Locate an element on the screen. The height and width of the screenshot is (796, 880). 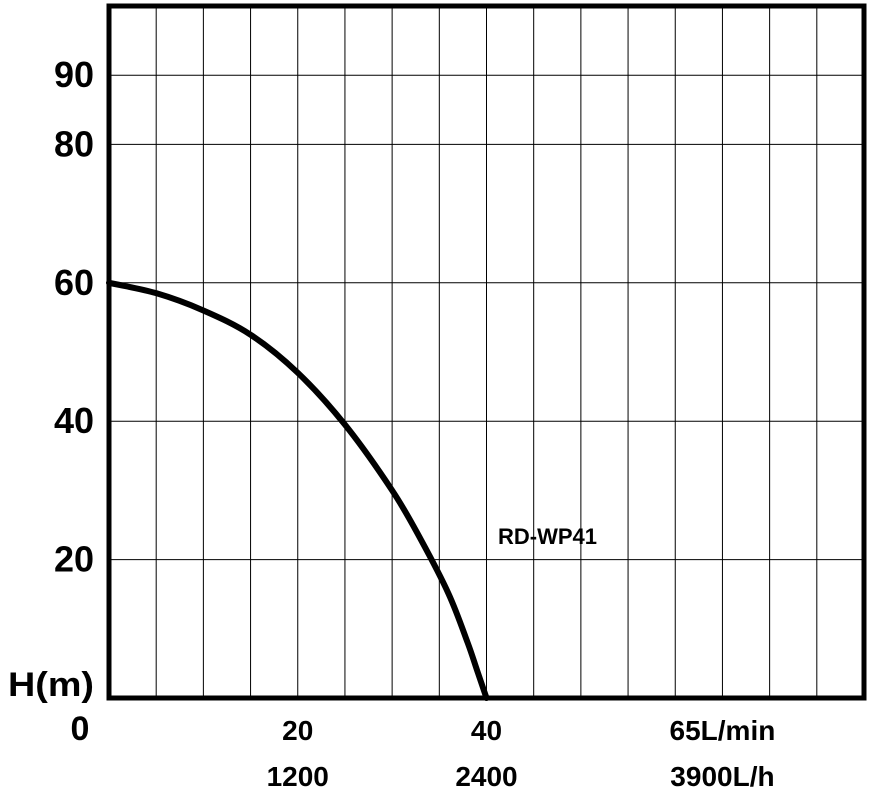
model-annotation: RD-WP41 is located at coordinates (547, 536).